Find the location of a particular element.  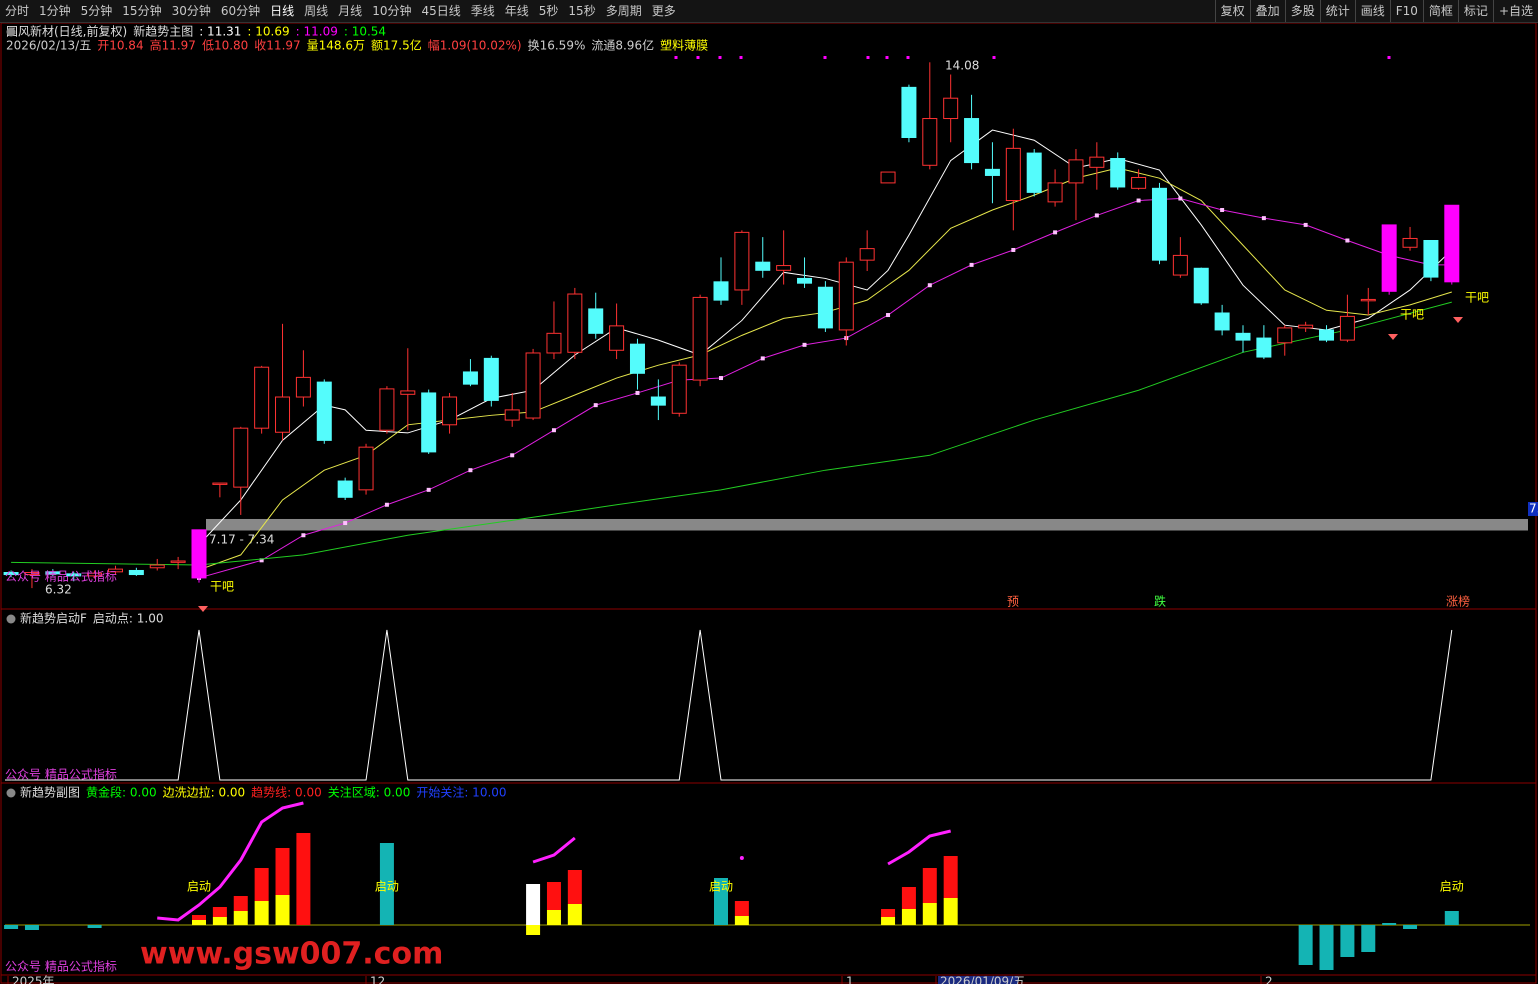

toolbar-button: 10分钟 is located at coordinates (392, 11).